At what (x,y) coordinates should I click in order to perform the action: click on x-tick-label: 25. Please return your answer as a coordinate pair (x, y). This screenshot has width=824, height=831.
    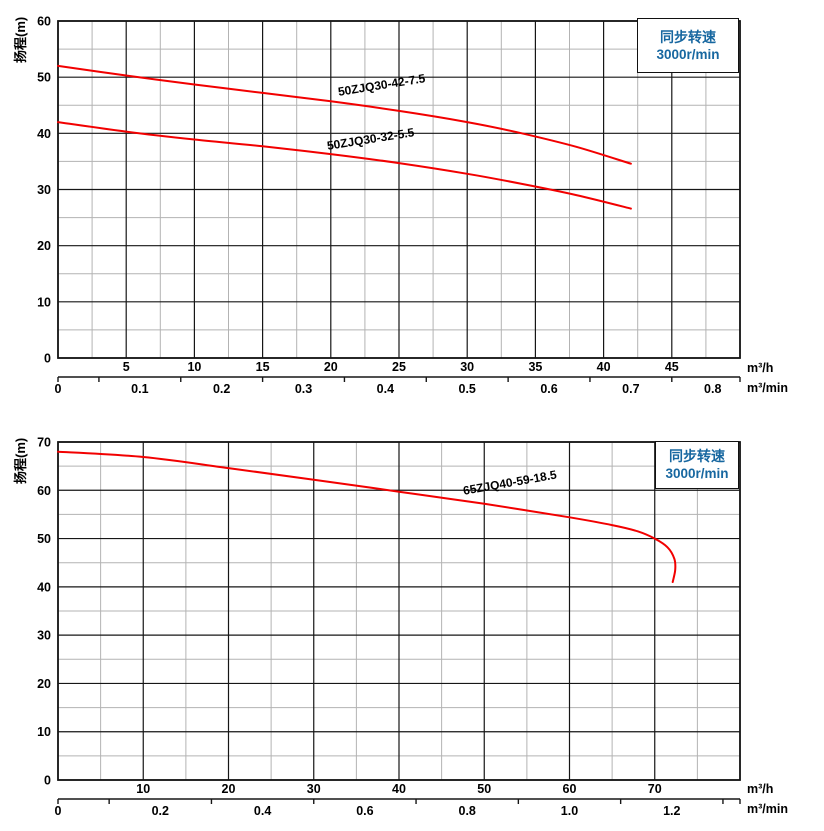
    Looking at the image, I should click on (399, 367).